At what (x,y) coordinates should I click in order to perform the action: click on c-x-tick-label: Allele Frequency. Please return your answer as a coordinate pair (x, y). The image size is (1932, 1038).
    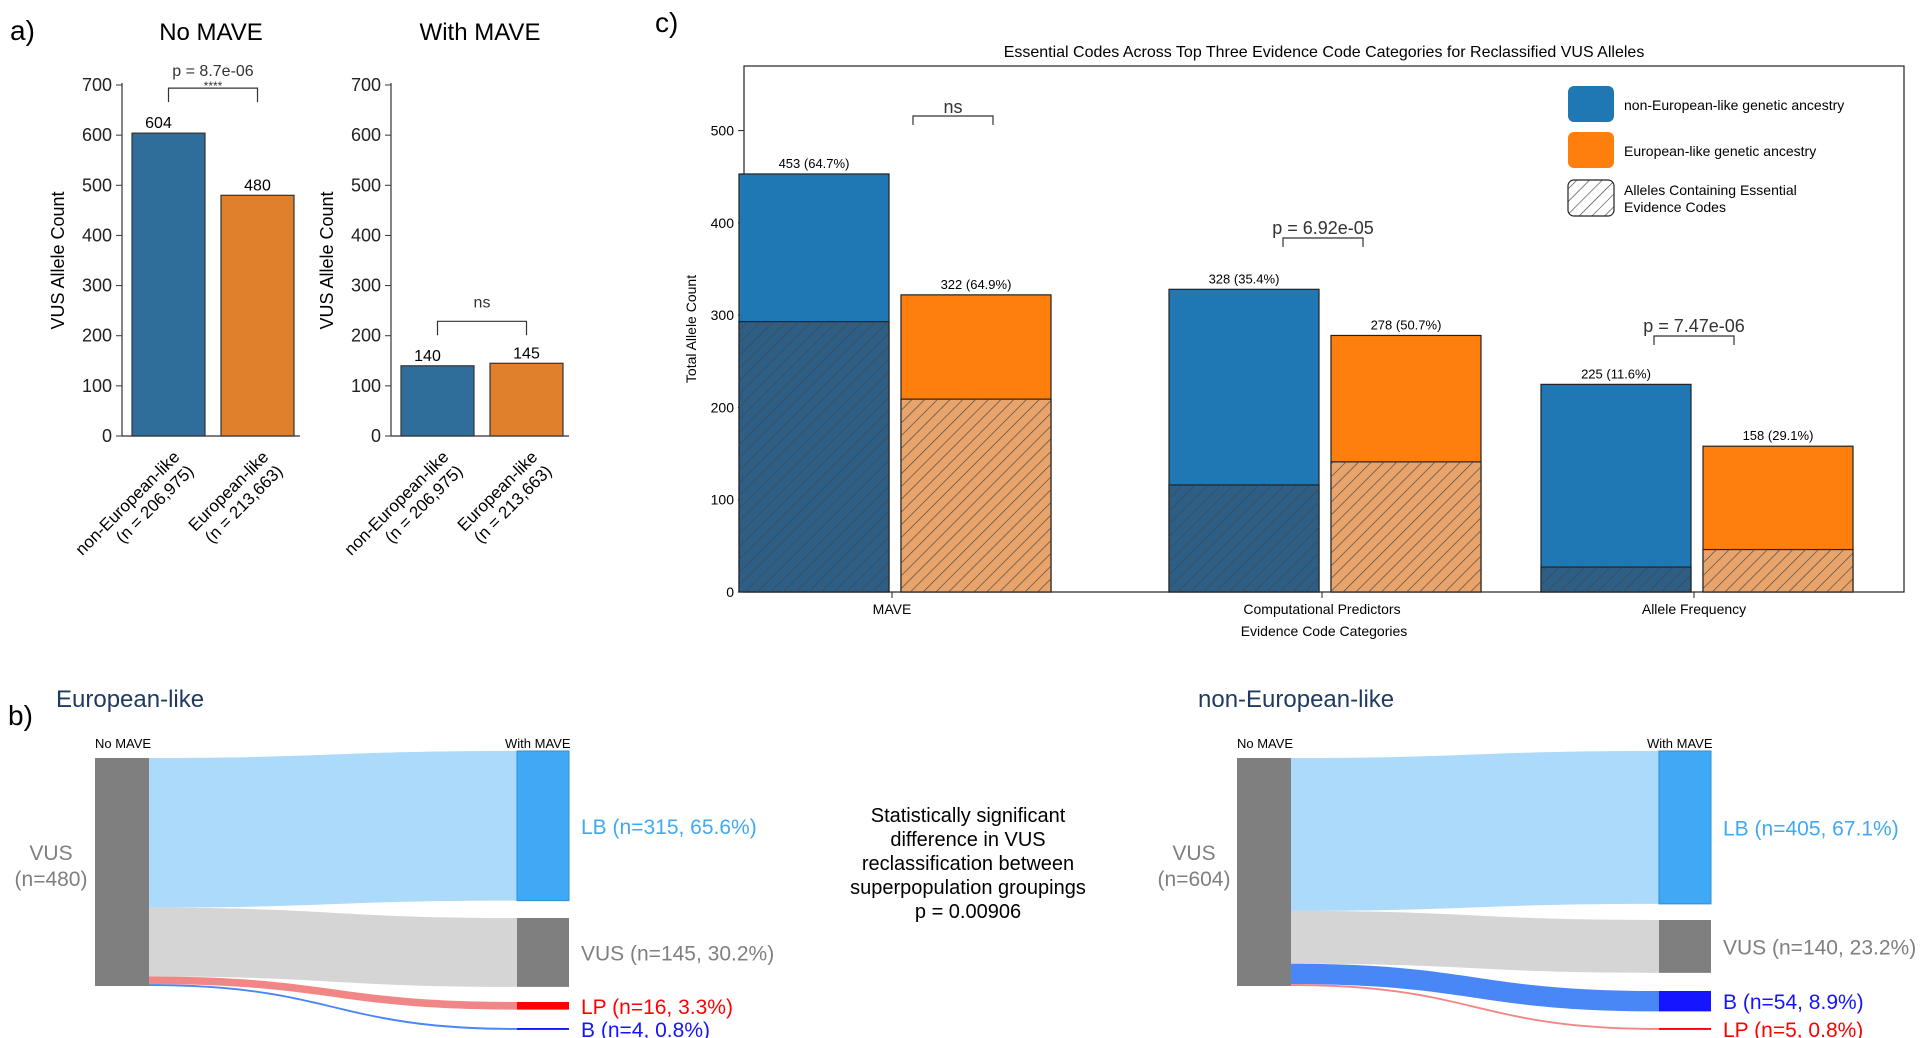
    Looking at the image, I should click on (1694, 609).